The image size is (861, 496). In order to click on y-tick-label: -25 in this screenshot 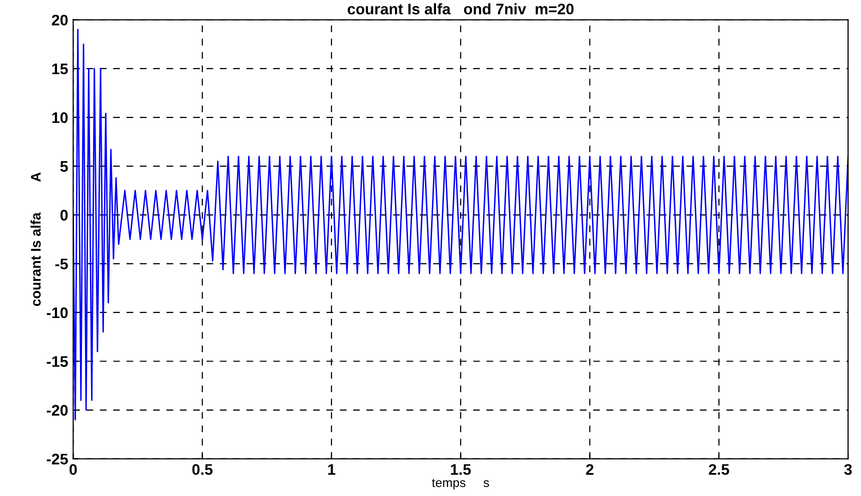, I will do `click(57, 459)`.